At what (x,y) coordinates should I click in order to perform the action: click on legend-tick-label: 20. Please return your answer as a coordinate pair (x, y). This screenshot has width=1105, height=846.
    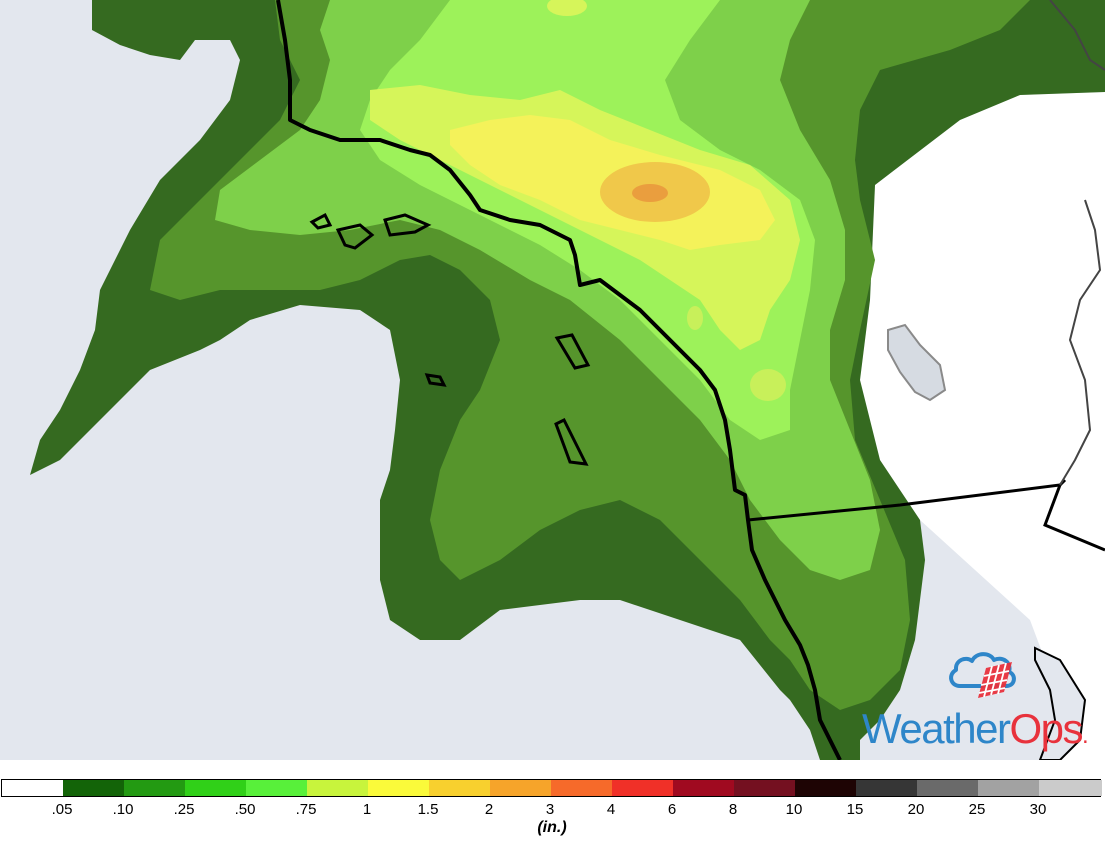
    Looking at the image, I should click on (916, 809).